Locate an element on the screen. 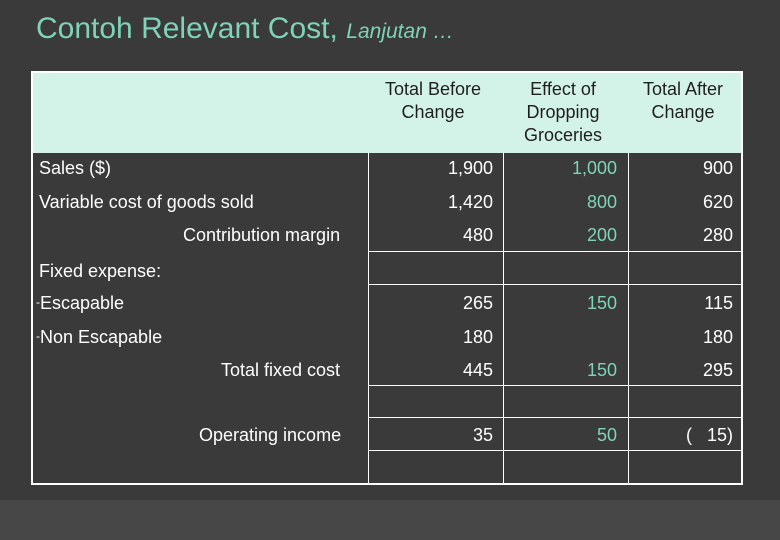 Image resolution: width=780 pixels, height=540 pixels. total-fixed-effect: 150 is located at coordinates (601, 370).